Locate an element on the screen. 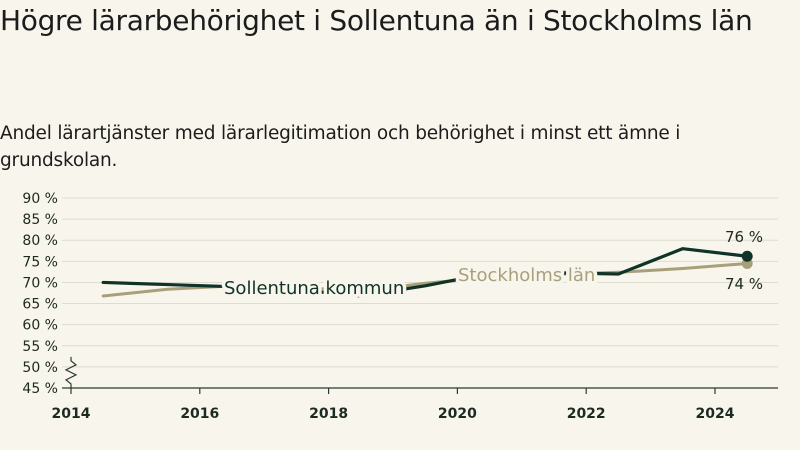  series-labels: Sollentuna kommun Stockholms län 76 % 74 % is located at coordinates (492, 265).